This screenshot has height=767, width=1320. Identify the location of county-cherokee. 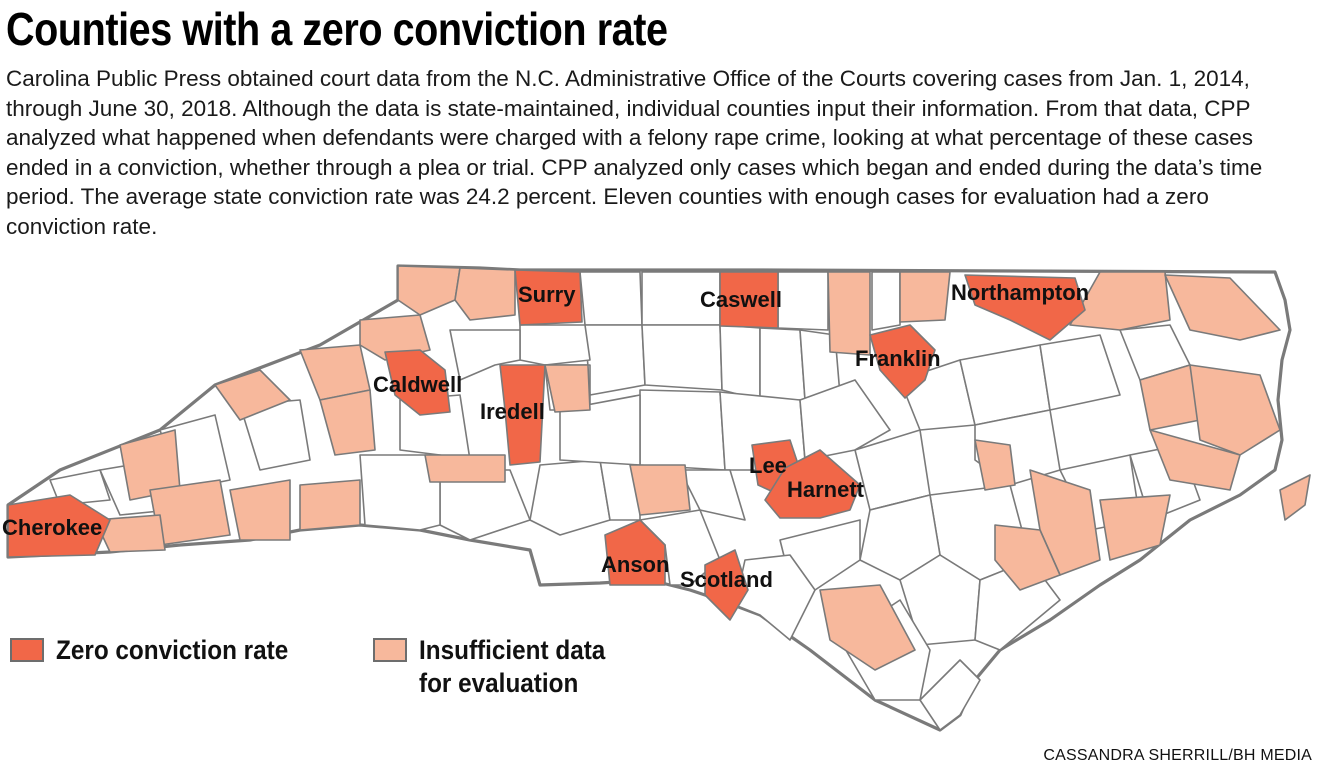
(59, 526).